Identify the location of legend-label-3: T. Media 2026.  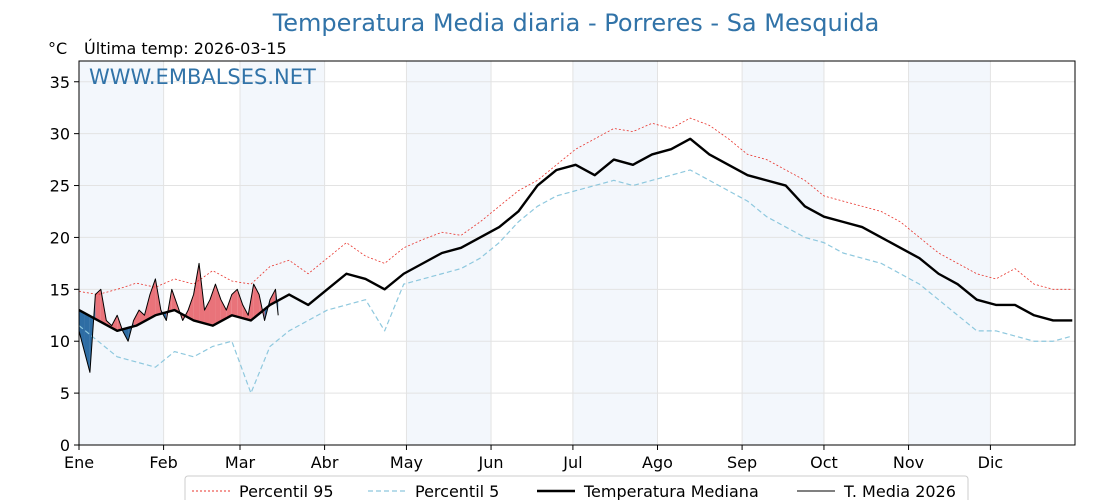
(899, 491).